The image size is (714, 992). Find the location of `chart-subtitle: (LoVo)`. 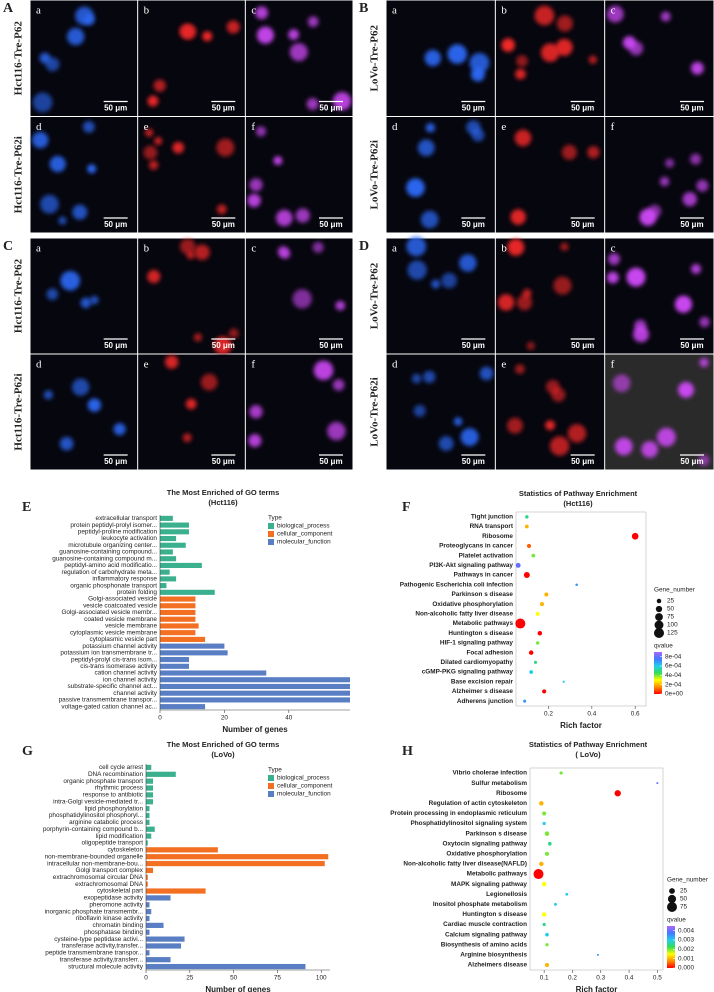

chart-subtitle: (LoVo) is located at coordinates (223, 754).